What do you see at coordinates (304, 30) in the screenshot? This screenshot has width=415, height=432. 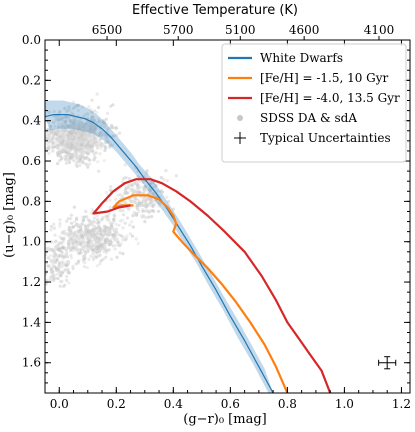 I see `top-tick-label: 4600` at bounding box center [304, 30].